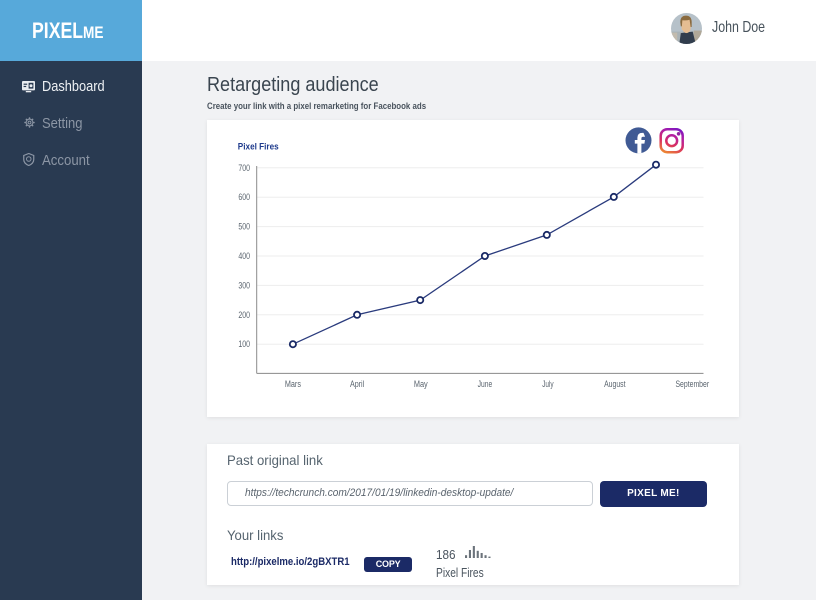 Image resolution: width=816 pixels, height=600 pixels. I want to click on svg-text: September, so click(692, 384).